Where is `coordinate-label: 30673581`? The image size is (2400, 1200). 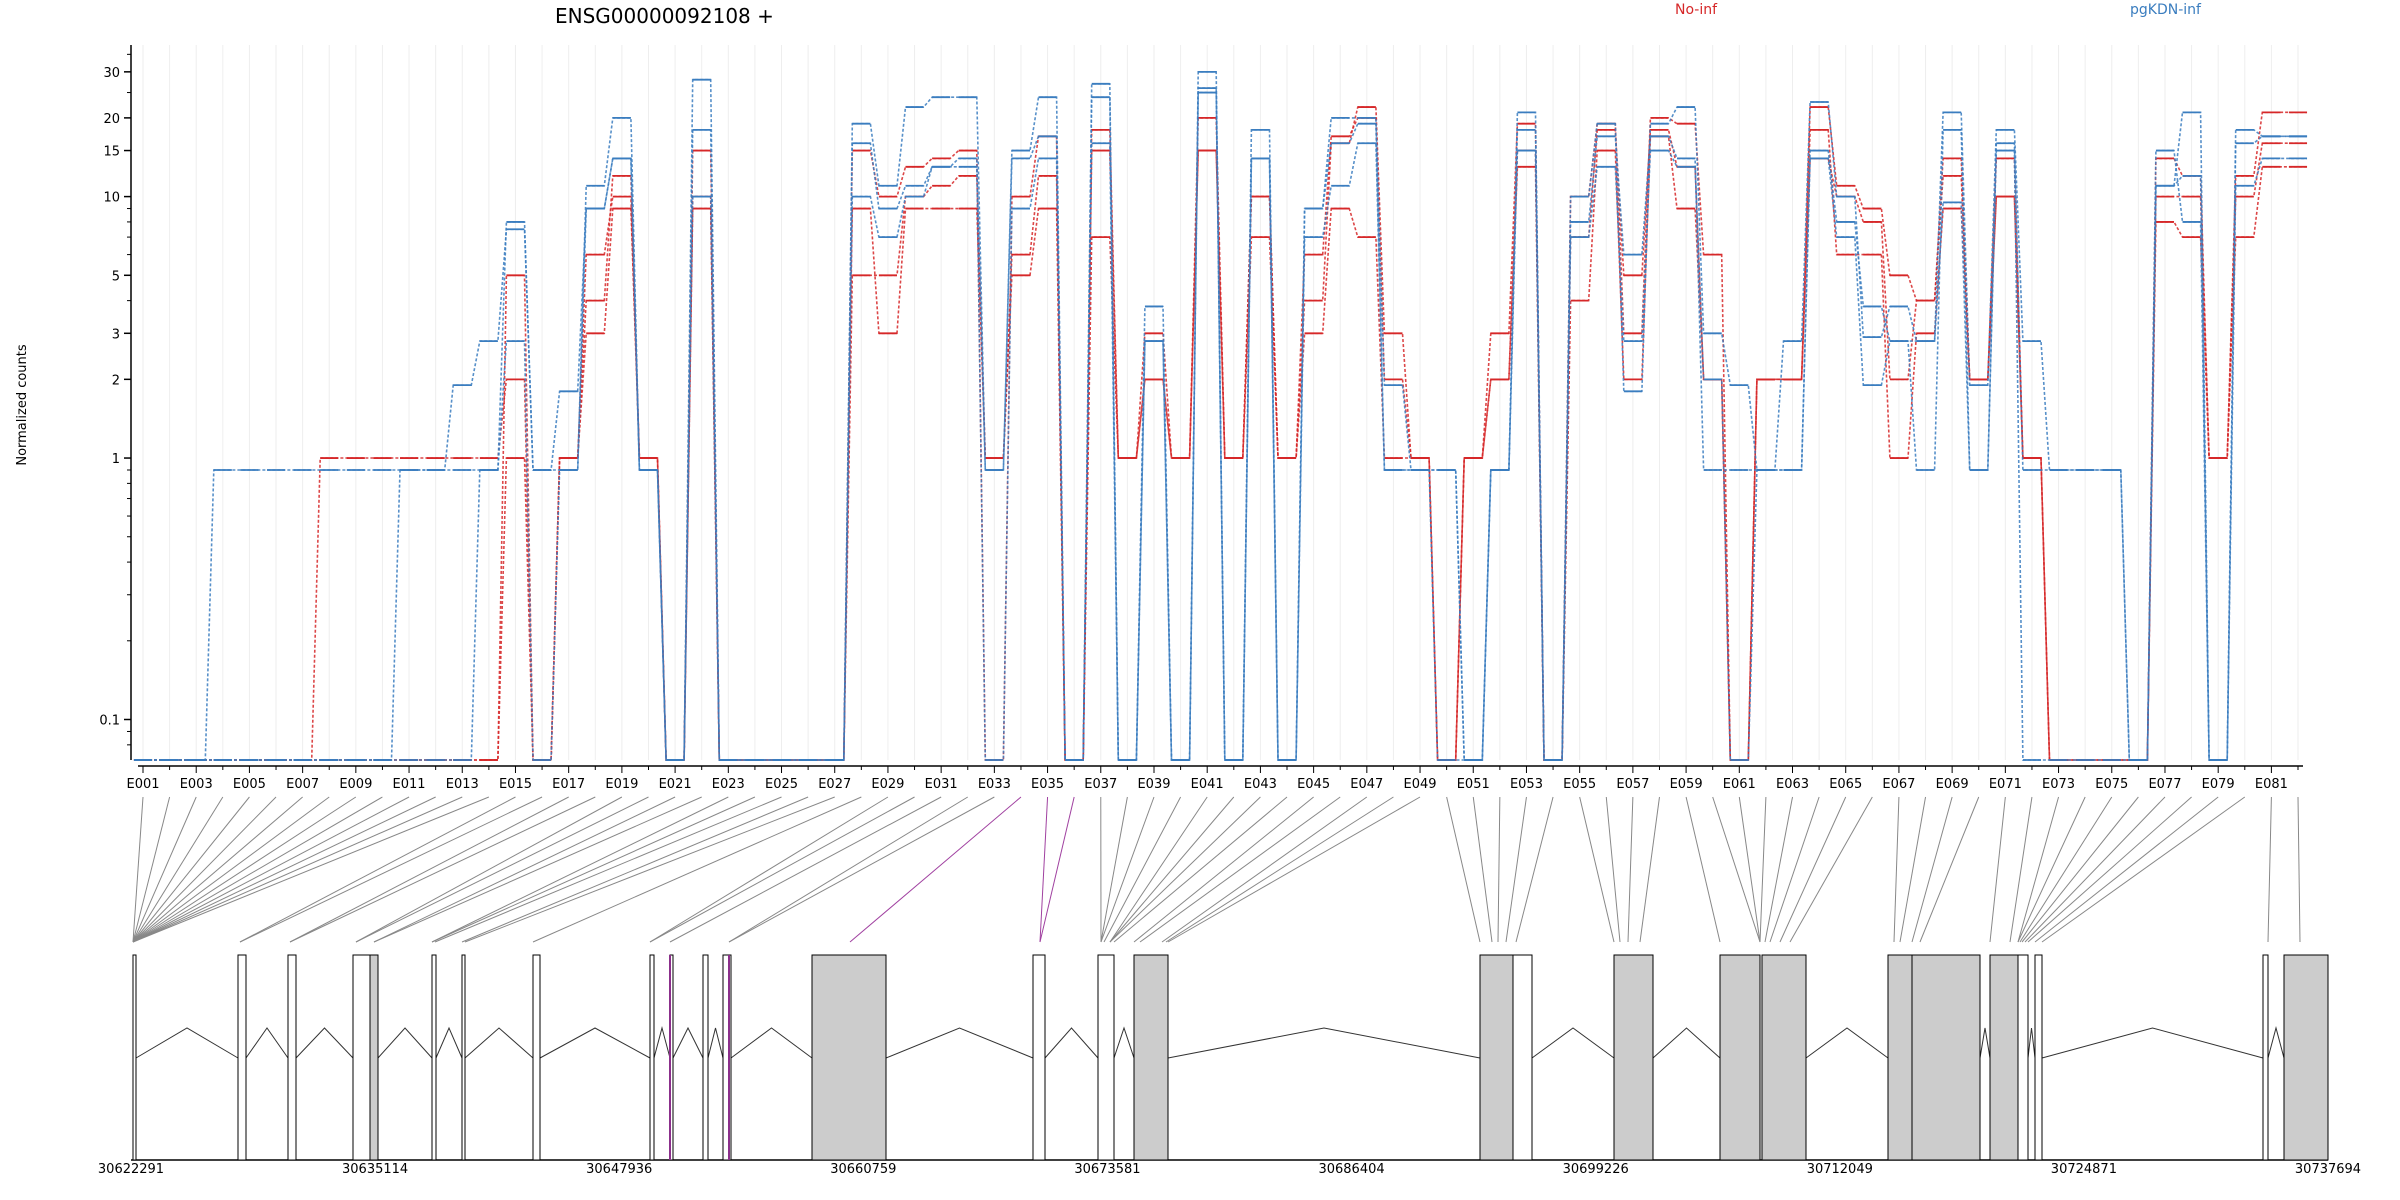
coordinate-label: 30673581 is located at coordinates (1107, 1169).